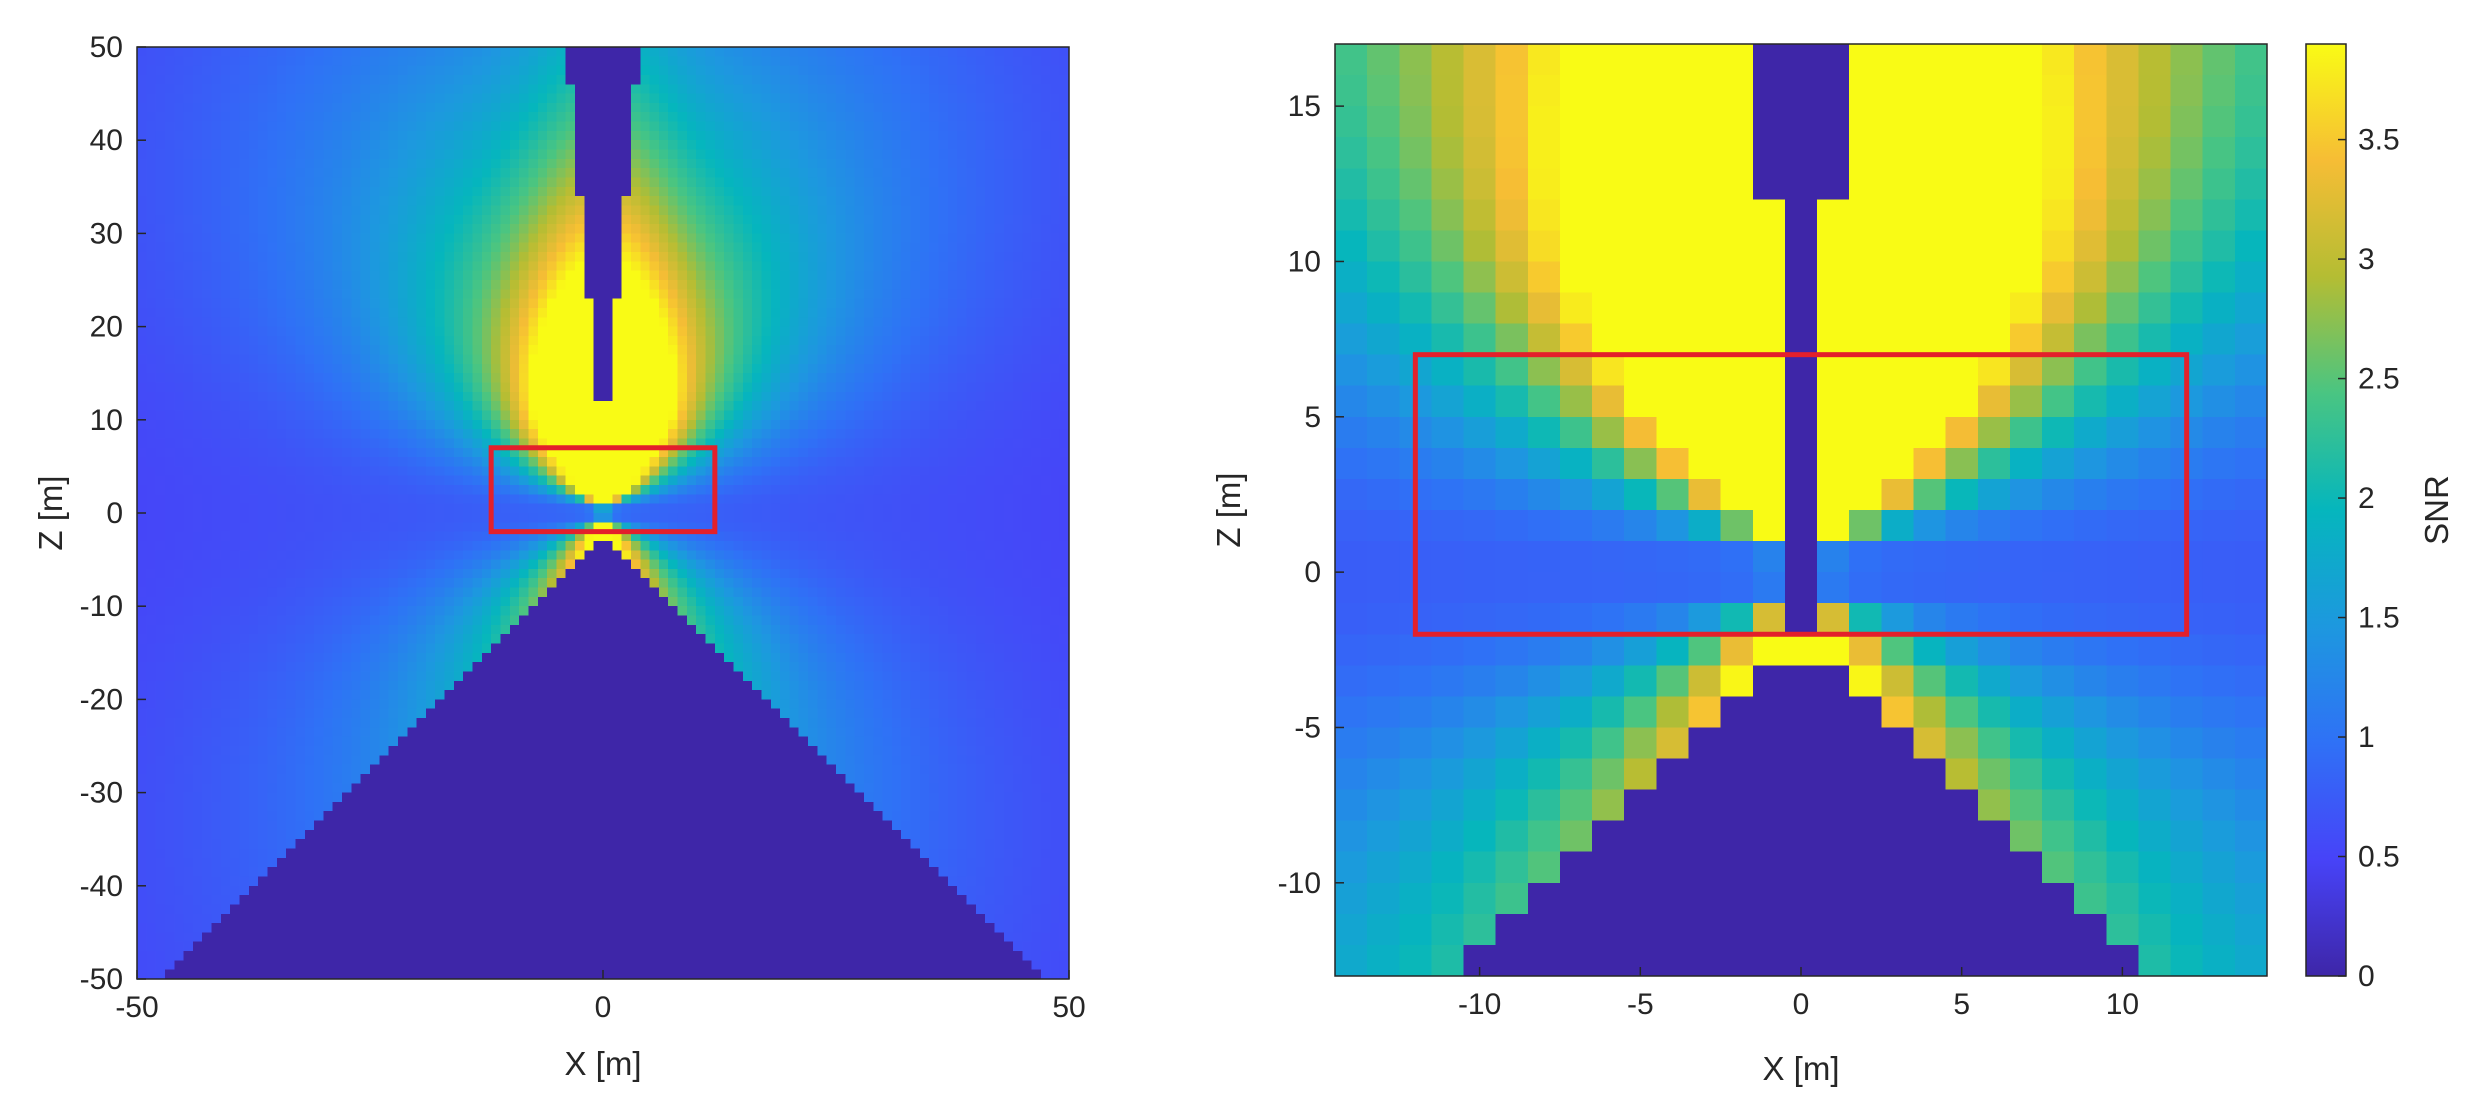  Describe the element at coordinates (106, 47) in the screenshot. I see `left-y-tick-label: 50` at that location.